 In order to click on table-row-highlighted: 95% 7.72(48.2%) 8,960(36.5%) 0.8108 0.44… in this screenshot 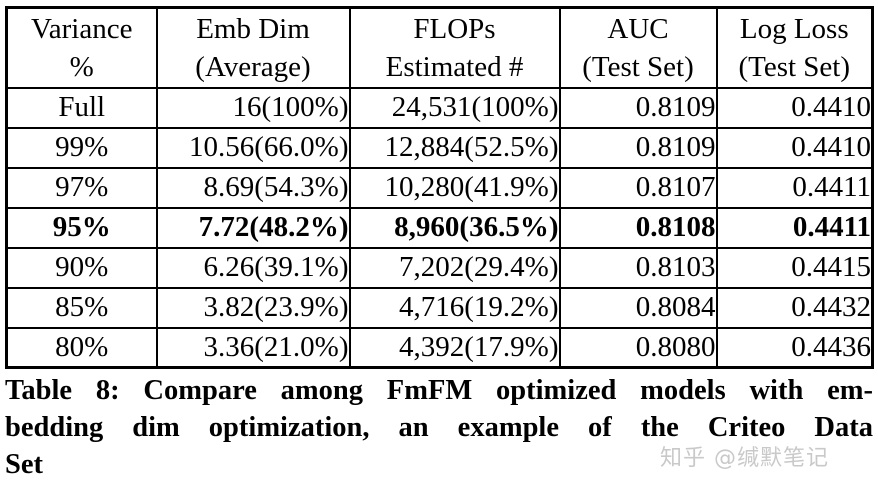, I will do `click(439, 227)`.